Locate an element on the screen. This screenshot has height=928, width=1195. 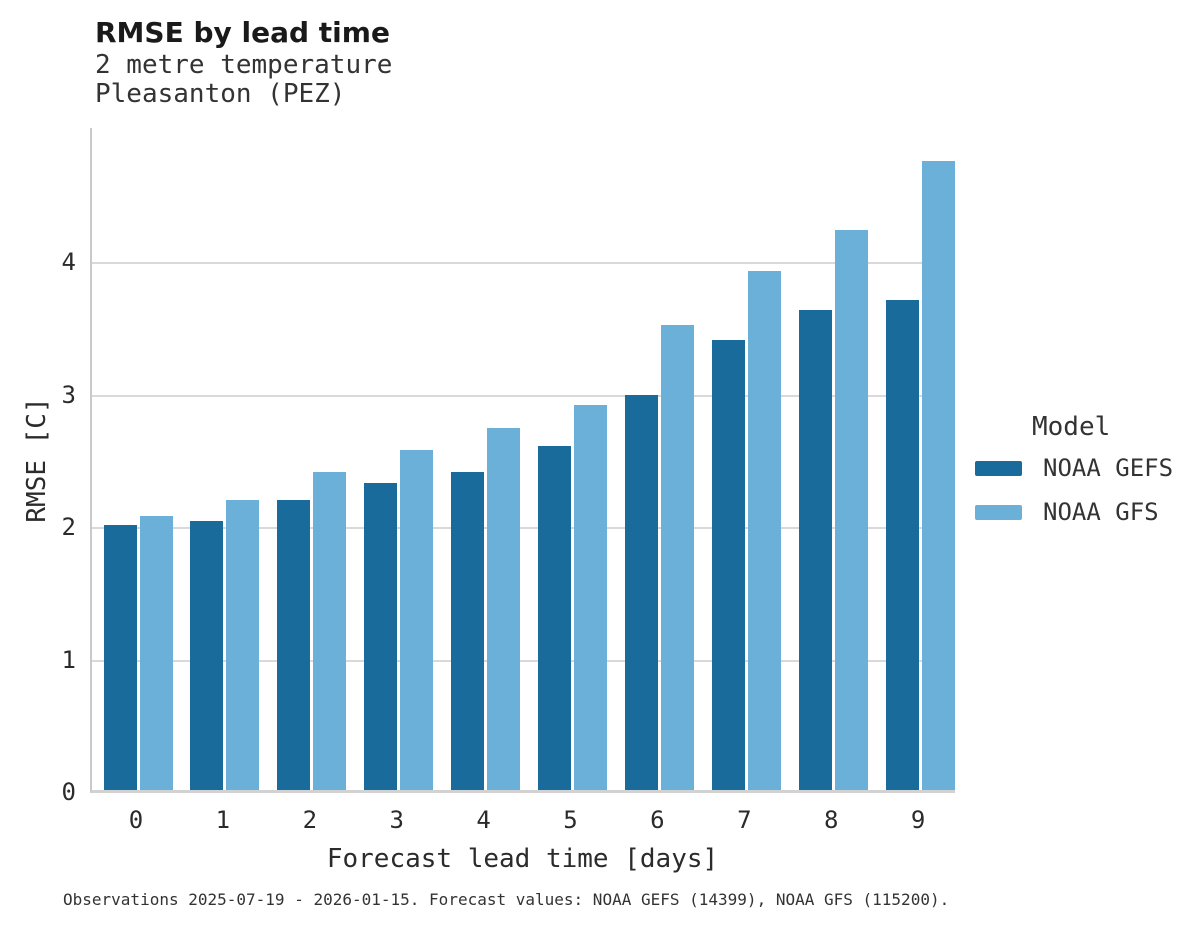
chart-subtitle-line-1: 2 metre temperature is located at coordinates (244, 65).